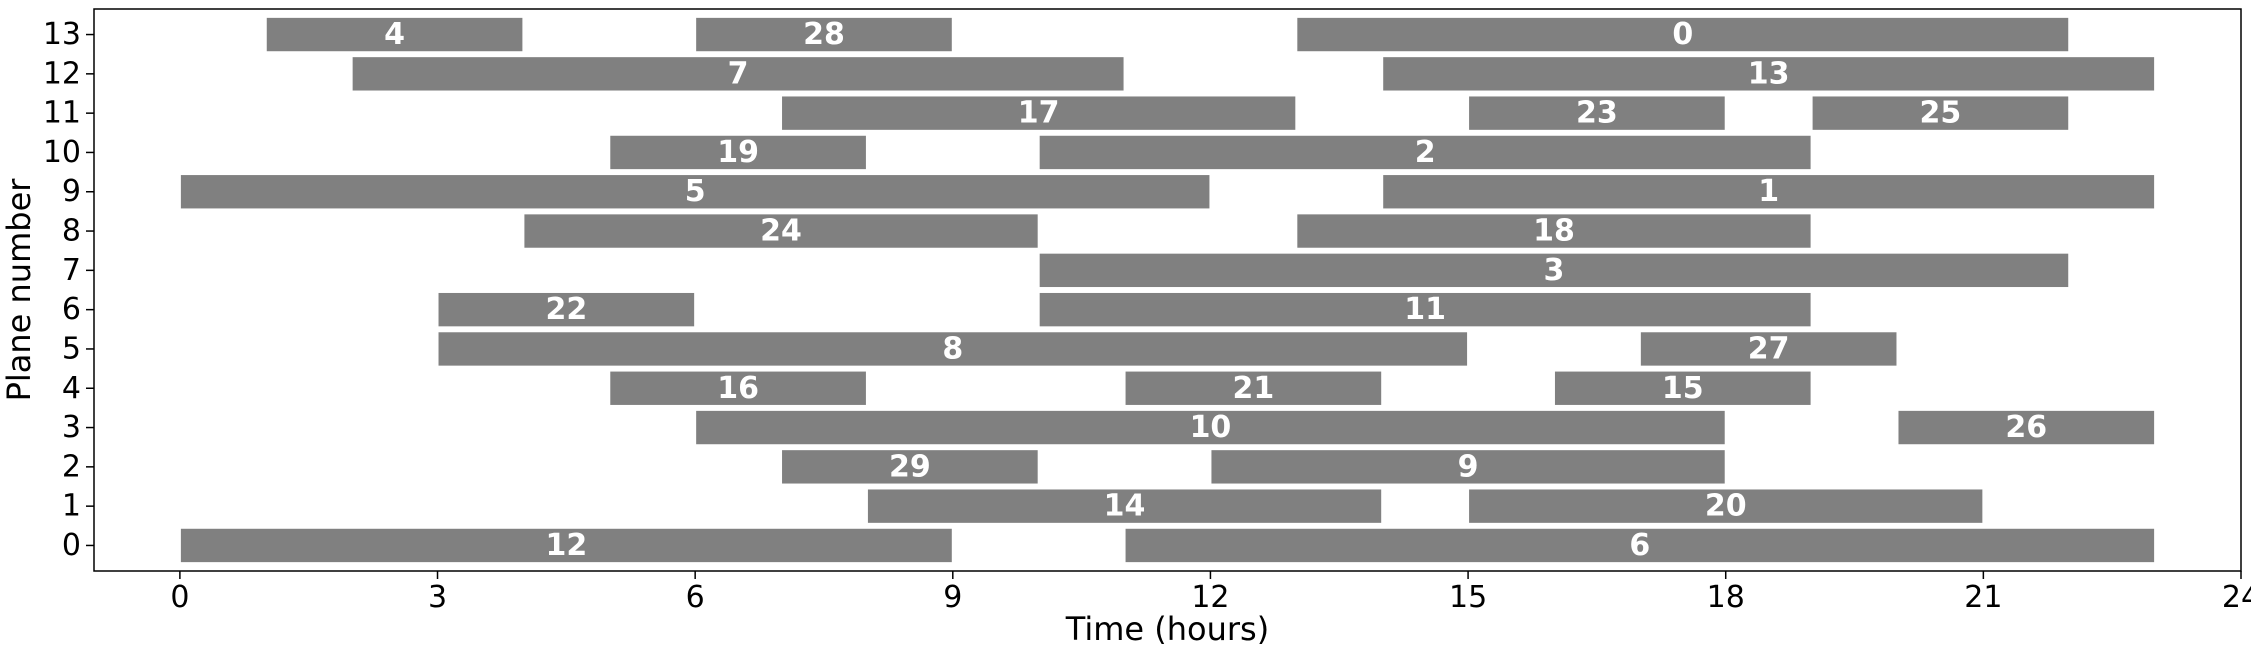  I want to click on gantt-bar-label: 29, so click(910, 466).